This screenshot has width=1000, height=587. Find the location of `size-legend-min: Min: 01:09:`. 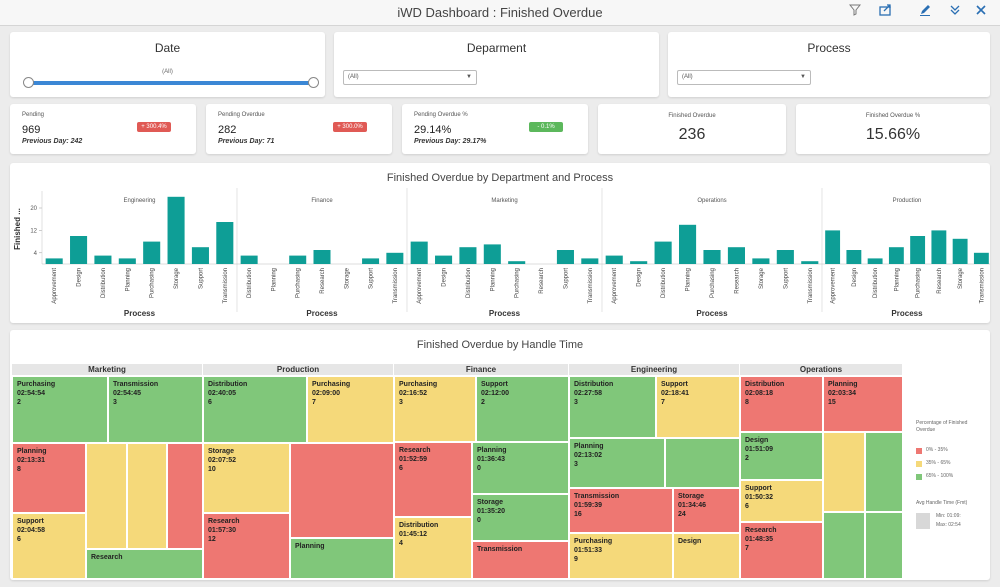

size-legend-min: Min: 01:09: is located at coordinates (948, 516).